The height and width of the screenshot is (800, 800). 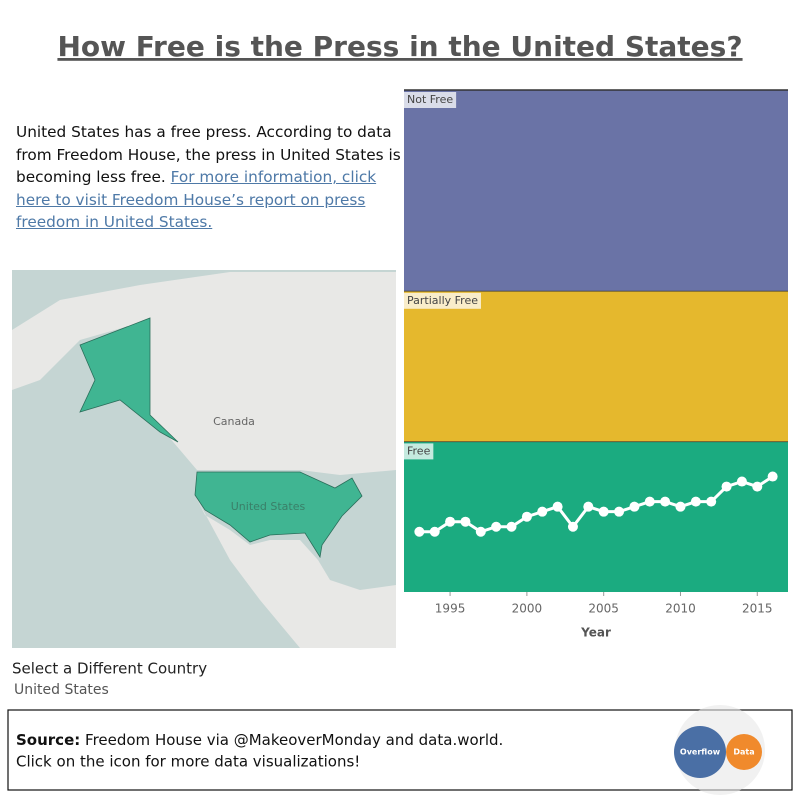 I want to click on band-label: Not Free, so click(x=430, y=99).